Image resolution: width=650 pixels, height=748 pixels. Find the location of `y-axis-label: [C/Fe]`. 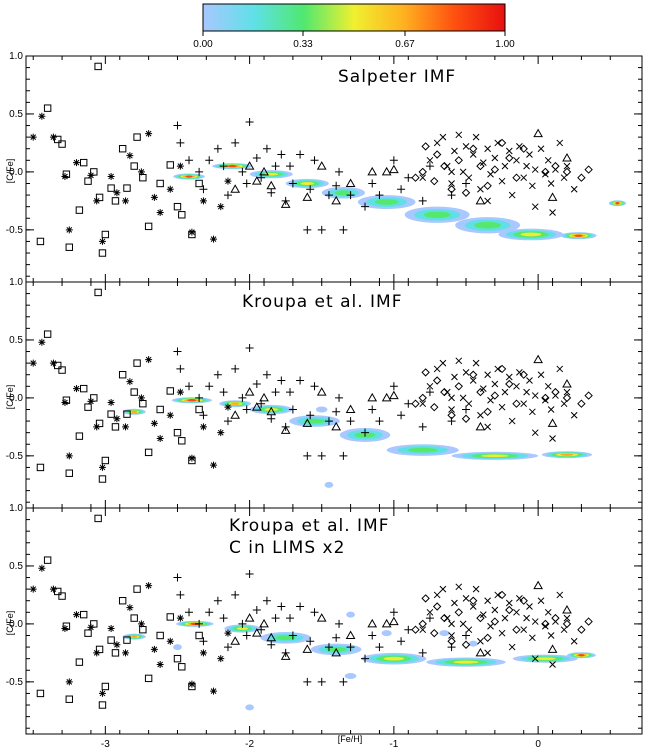

y-axis-label: [C/Fe] is located at coordinates (10, 397).